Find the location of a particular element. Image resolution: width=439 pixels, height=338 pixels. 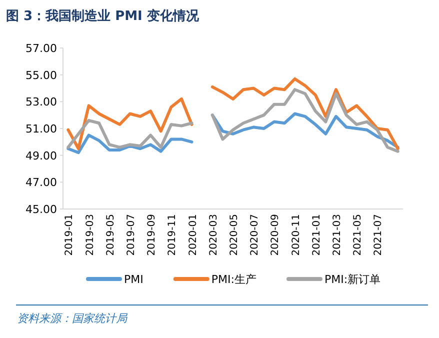

x-tick-label: 2020-05 is located at coordinates (234, 235).